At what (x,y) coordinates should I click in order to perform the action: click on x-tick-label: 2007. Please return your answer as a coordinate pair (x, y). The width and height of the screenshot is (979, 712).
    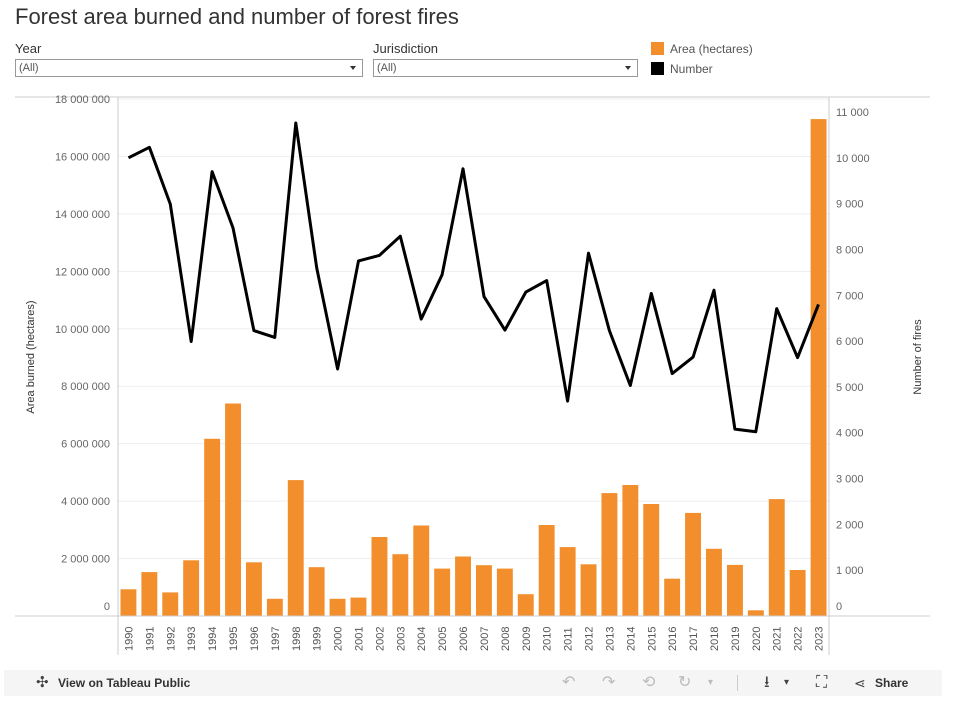
    Looking at the image, I should click on (485, 639).